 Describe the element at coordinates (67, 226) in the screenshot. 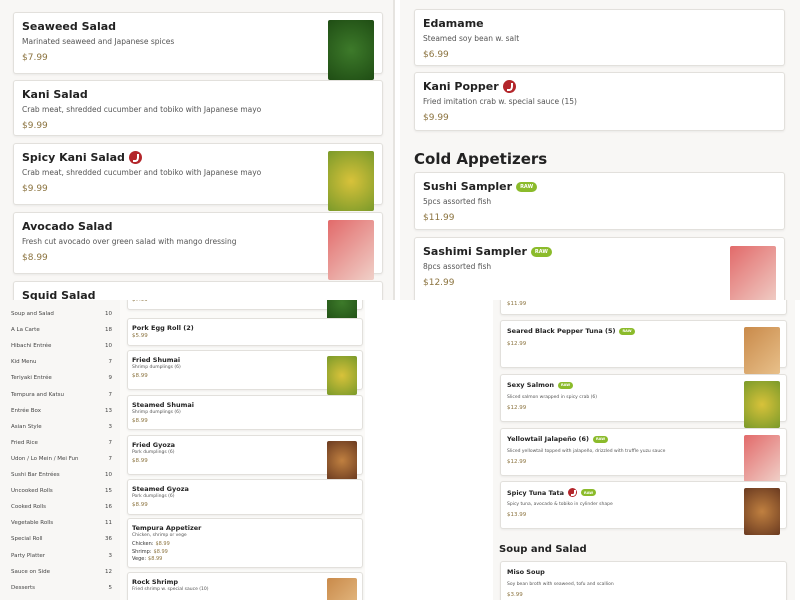

I see `item-title: Avocado Salad` at that location.